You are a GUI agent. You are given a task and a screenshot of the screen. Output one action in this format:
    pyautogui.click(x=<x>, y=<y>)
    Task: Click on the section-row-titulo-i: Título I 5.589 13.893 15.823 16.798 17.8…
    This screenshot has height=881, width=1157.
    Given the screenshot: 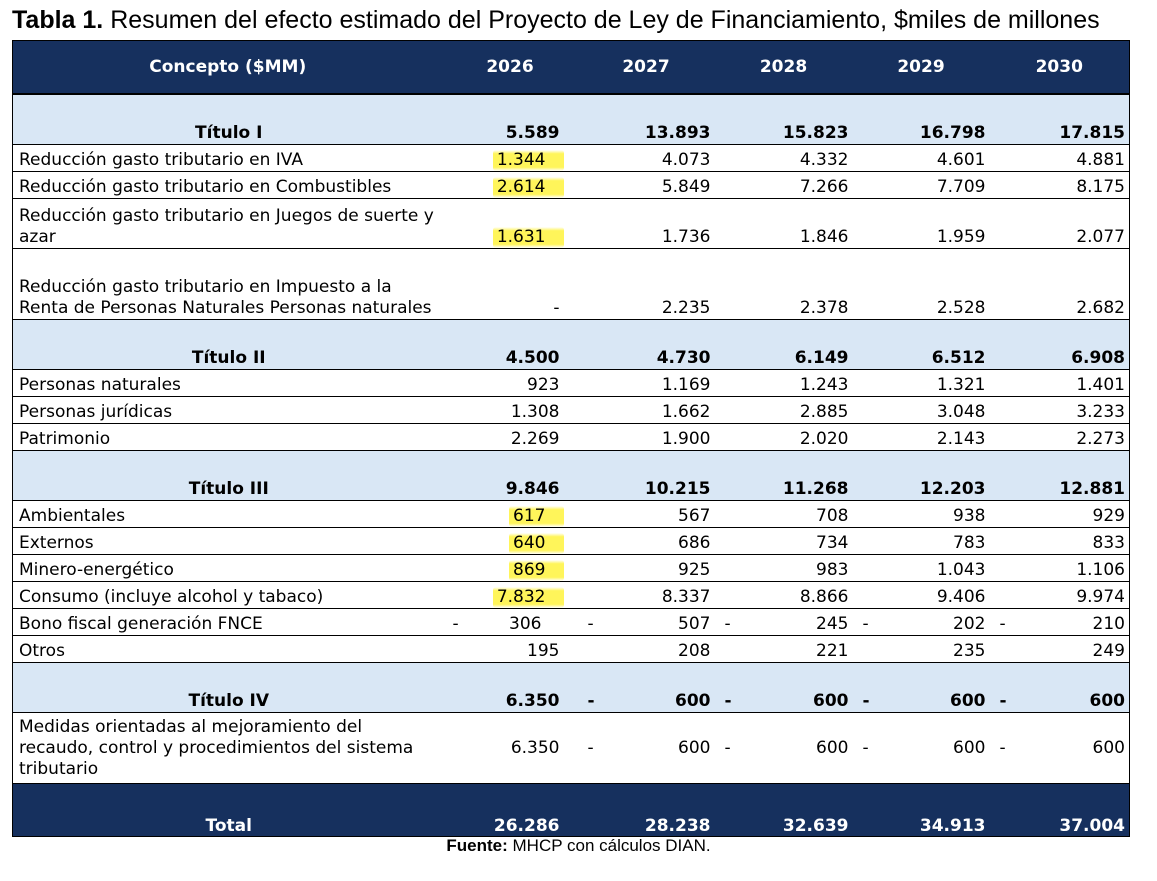 What is the action you would take?
    pyautogui.click(x=571, y=119)
    